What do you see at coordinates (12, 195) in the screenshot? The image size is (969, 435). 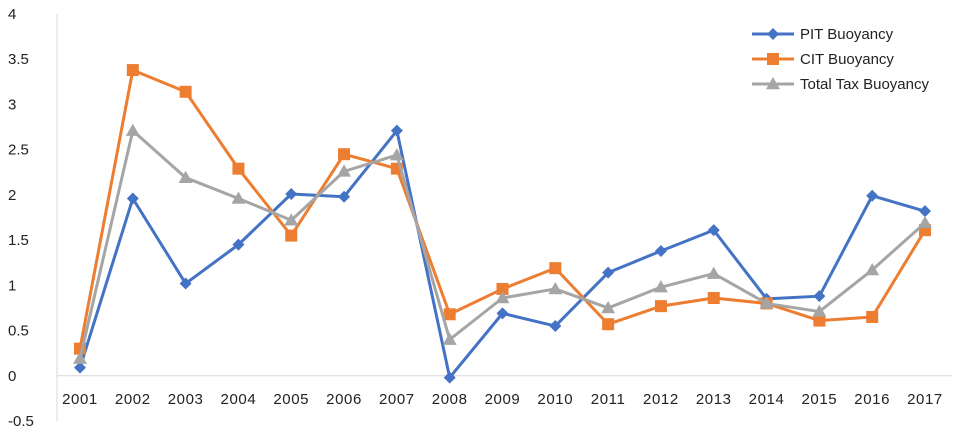 I see `y-tick-label: 2` at bounding box center [12, 195].